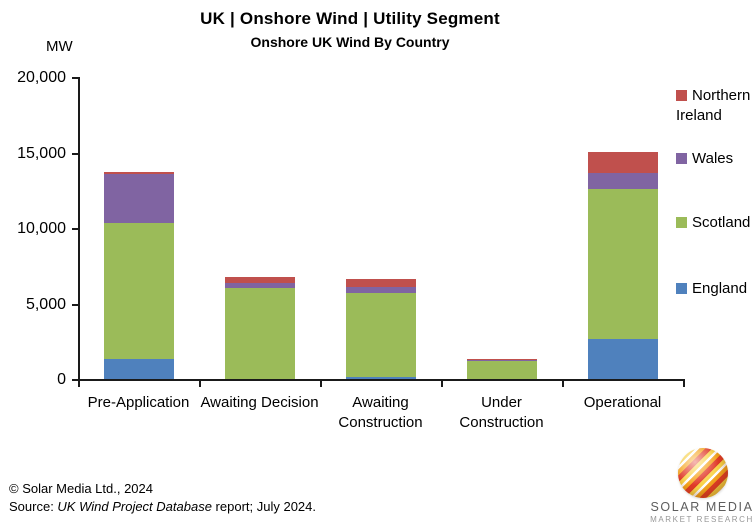 Image resolution: width=756 pixels, height=529 pixels. I want to click on x-axis-label: Pre-Application, so click(138, 402).